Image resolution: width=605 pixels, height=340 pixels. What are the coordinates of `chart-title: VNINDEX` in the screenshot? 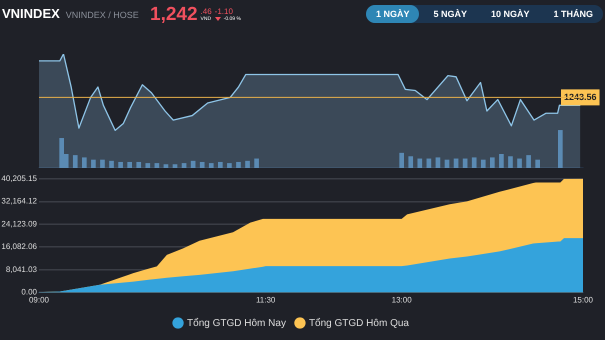 It's located at (31, 13).